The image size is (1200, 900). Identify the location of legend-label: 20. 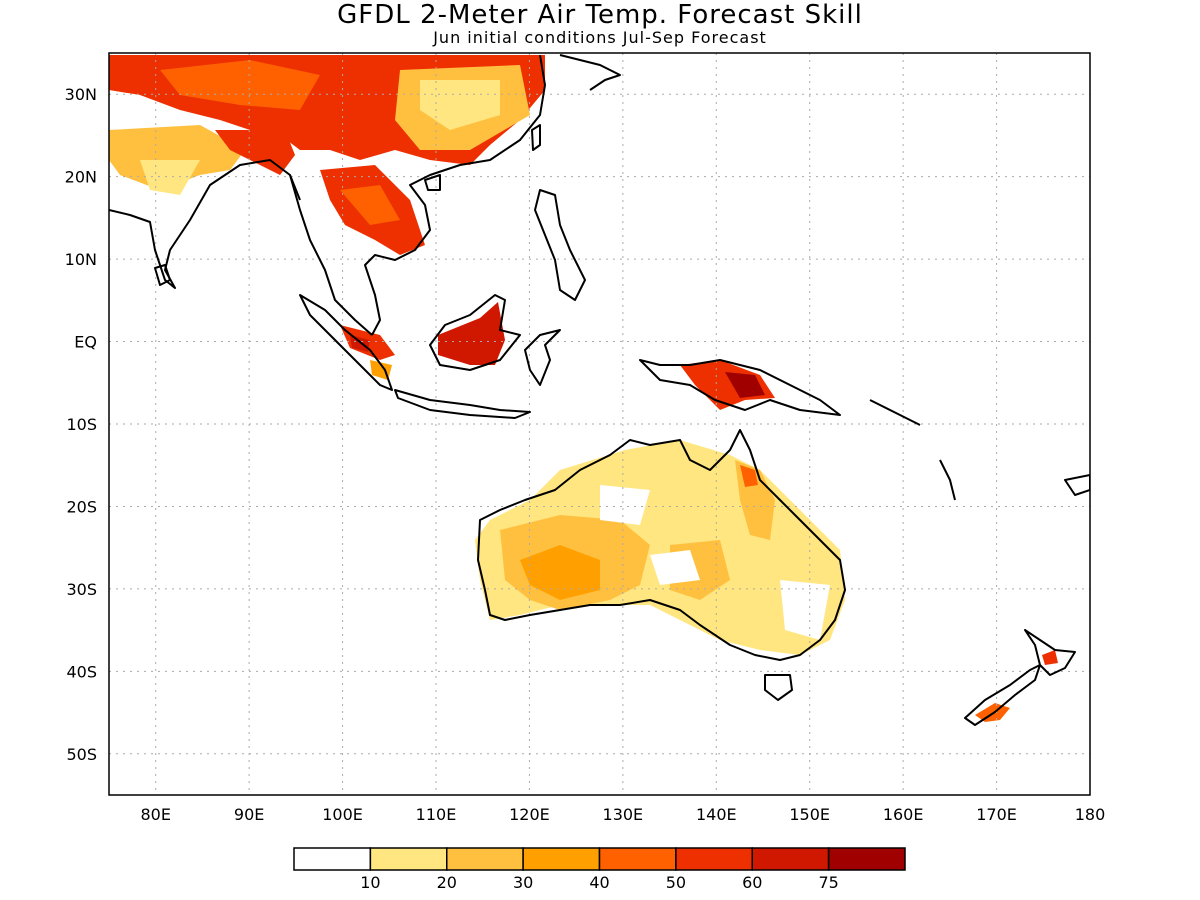
(447, 882).